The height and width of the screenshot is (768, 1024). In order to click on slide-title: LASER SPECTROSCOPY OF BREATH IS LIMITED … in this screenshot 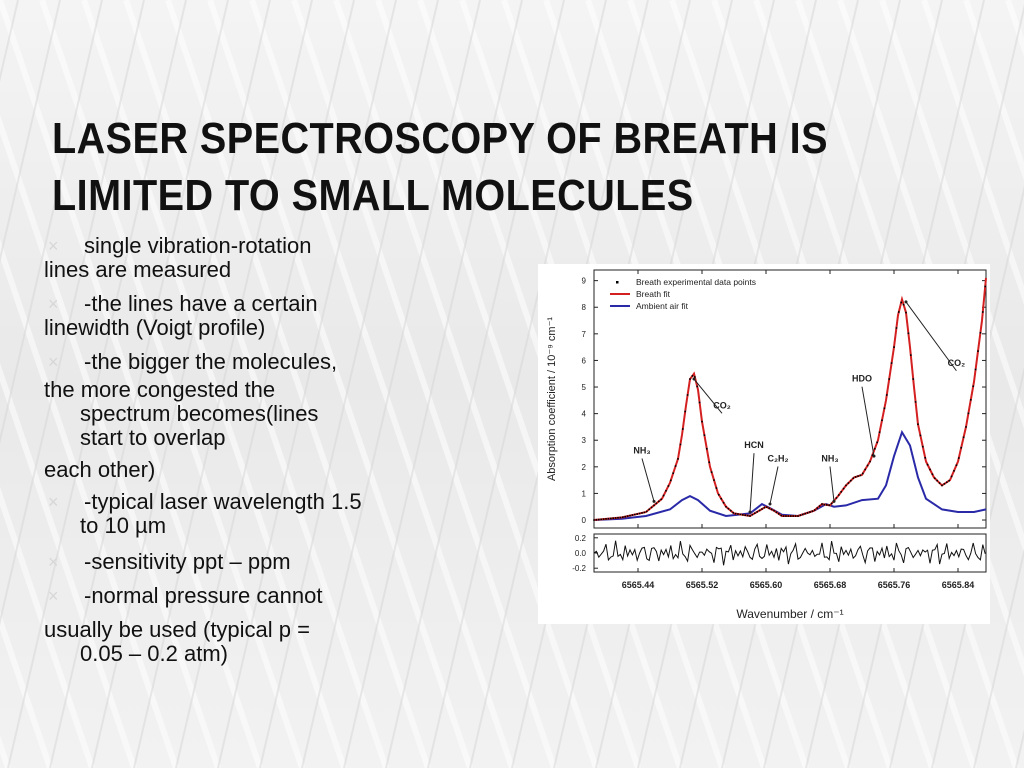, I will do `click(457, 167)`.